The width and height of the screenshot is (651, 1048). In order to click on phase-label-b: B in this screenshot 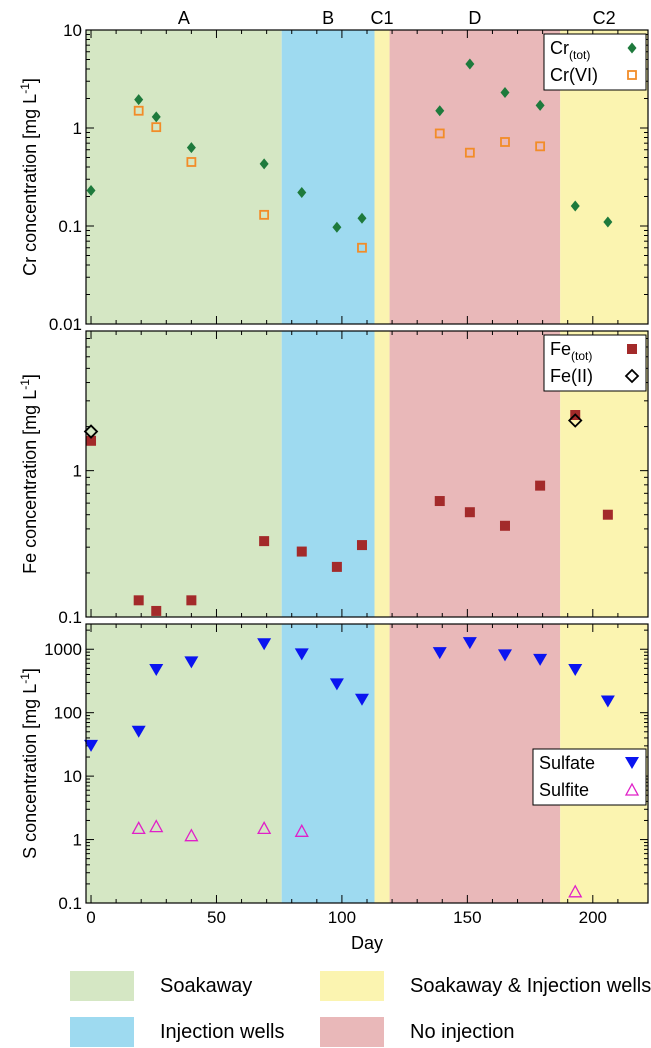, I will do `click(328, 18)`.